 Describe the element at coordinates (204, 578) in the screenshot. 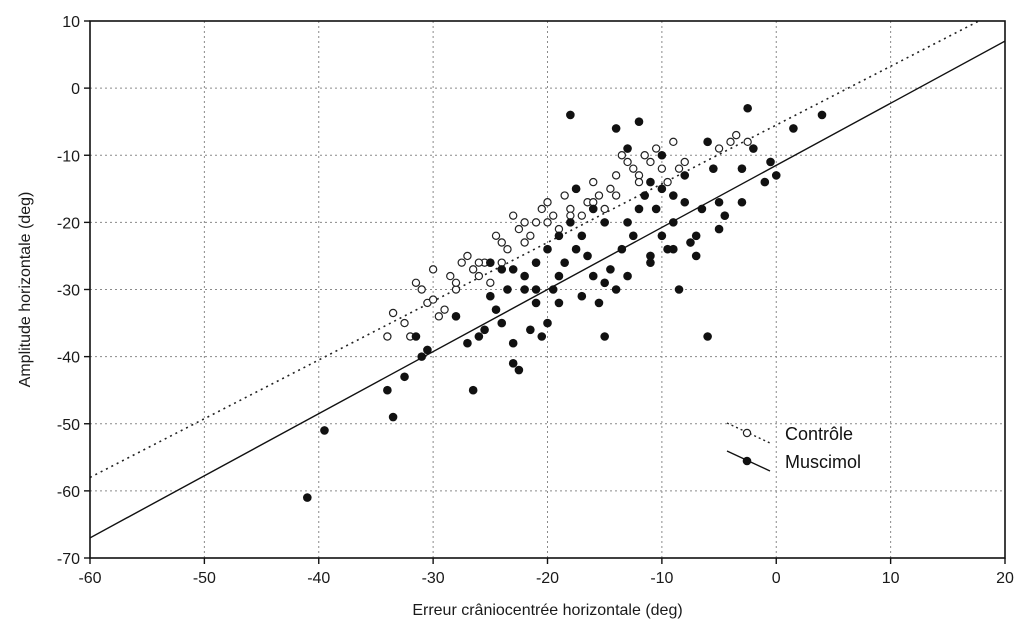

I see `x-tick-label: -50` at that location.